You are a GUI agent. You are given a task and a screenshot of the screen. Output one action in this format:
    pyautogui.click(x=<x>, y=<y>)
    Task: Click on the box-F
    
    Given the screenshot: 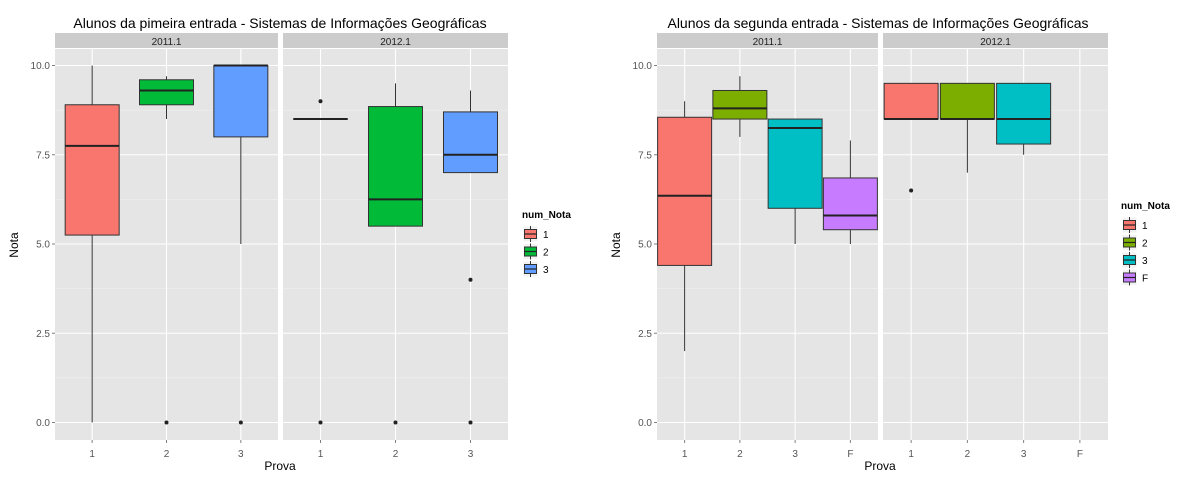 What is the action you would take?
    pyautogui.click(x=850, y=192)
    